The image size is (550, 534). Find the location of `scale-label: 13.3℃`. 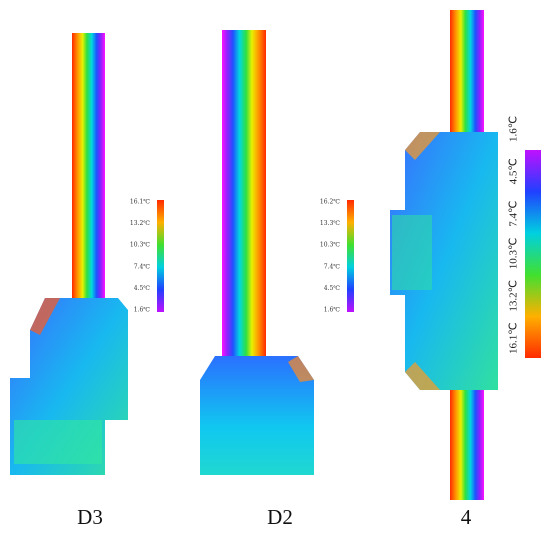

scale-label: 13.3℃ is located at coordinates (330, 223).